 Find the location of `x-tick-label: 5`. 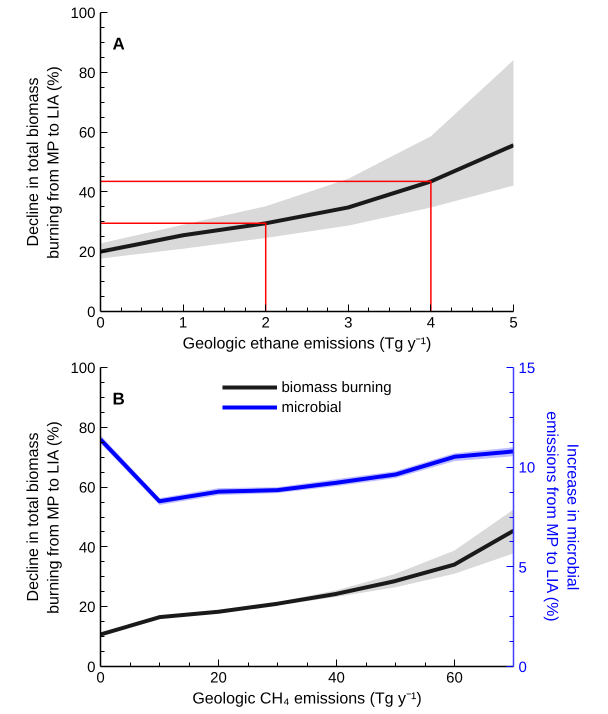

x-tick-label: 5 is located at coordinates (513, 323).